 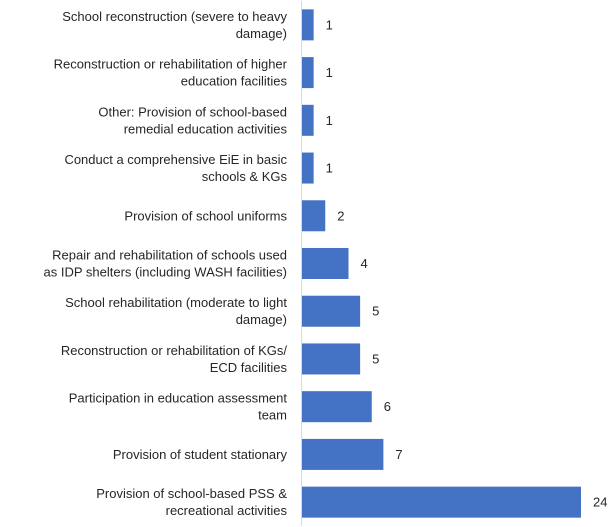 I want to click on category-label-line: schools & KGs, so click(x=245, y=176).